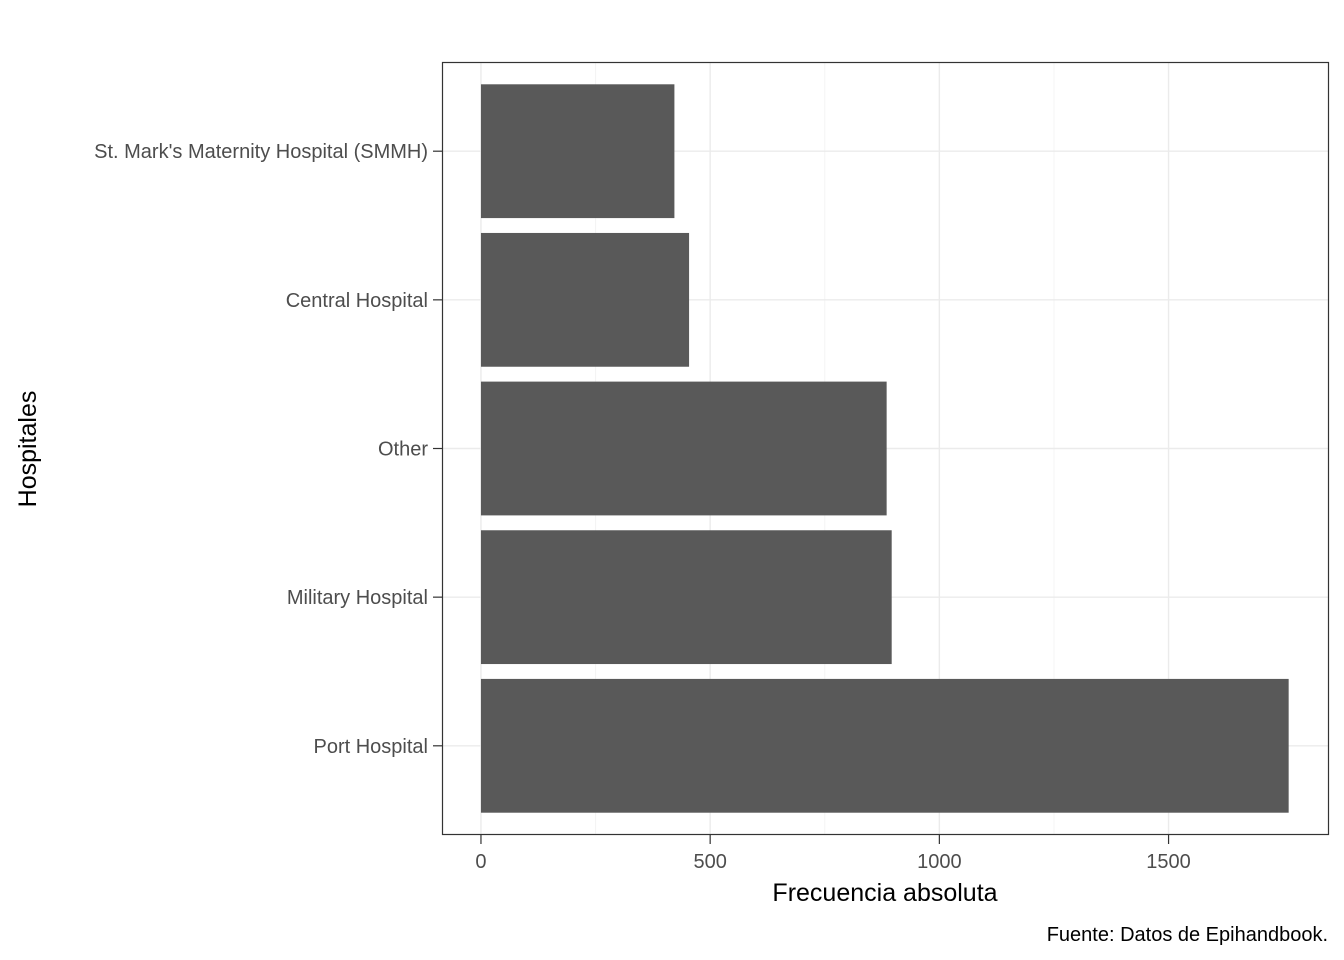 The image size is (1344, 960). What do you see at coordinates (357, 598) in the screenshot?
I see `y-tick-label: Military Hospital` at bounding box center [357, 598].